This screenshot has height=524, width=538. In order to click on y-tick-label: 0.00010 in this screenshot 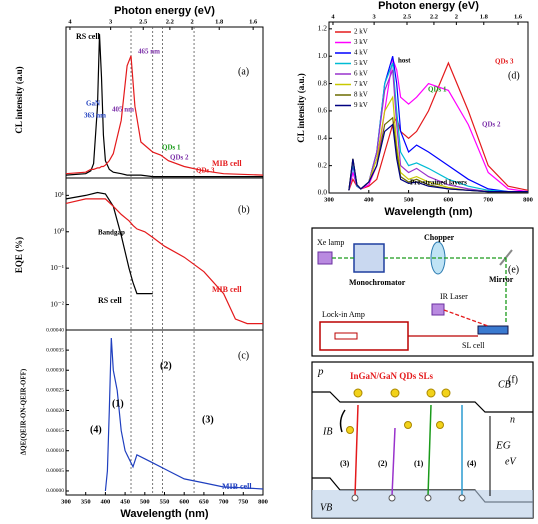, I will do `click(55, 451)`.